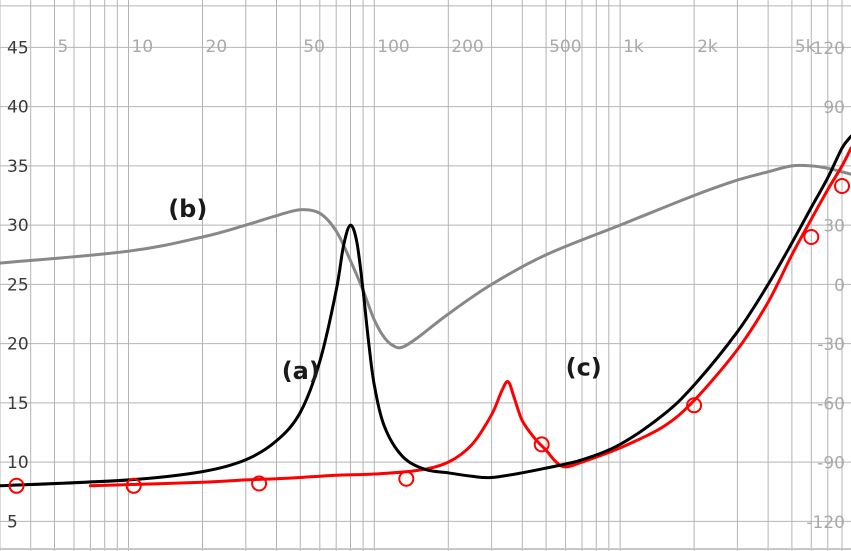 This screenshot has width=851, height=551. Describe the element at coordinates (18, 167) in the screenshot. I see `y-tick-label-left: 35` at that location.